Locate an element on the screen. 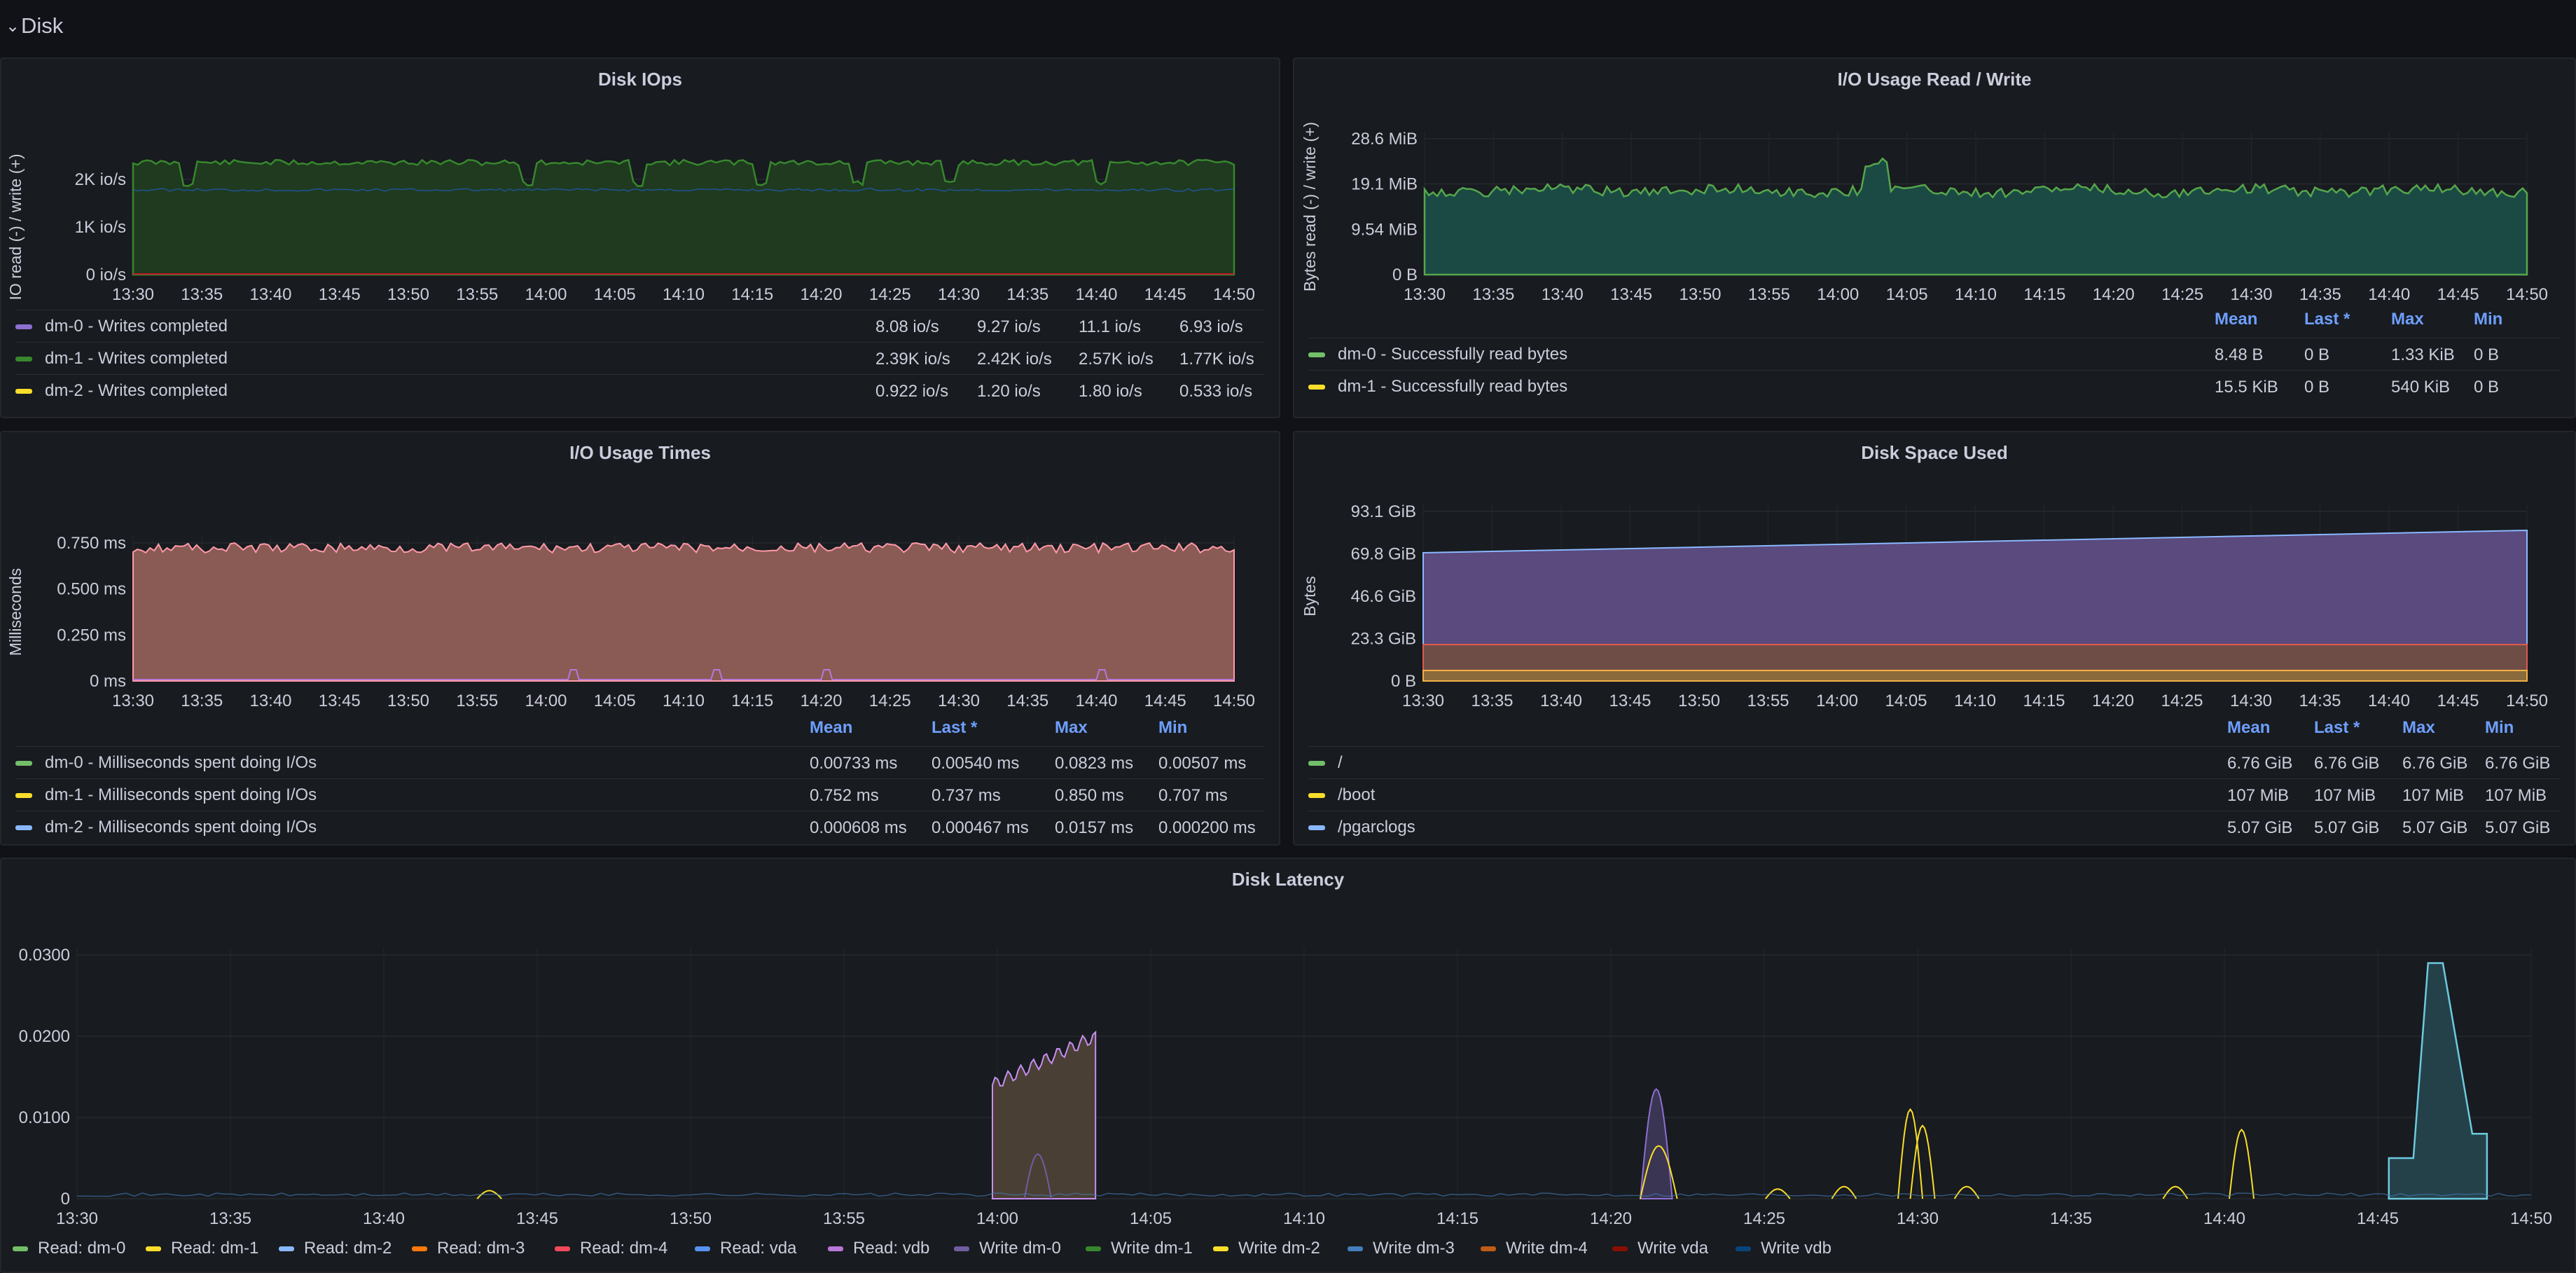  series-name: / is located at coordinates (1340, 762).